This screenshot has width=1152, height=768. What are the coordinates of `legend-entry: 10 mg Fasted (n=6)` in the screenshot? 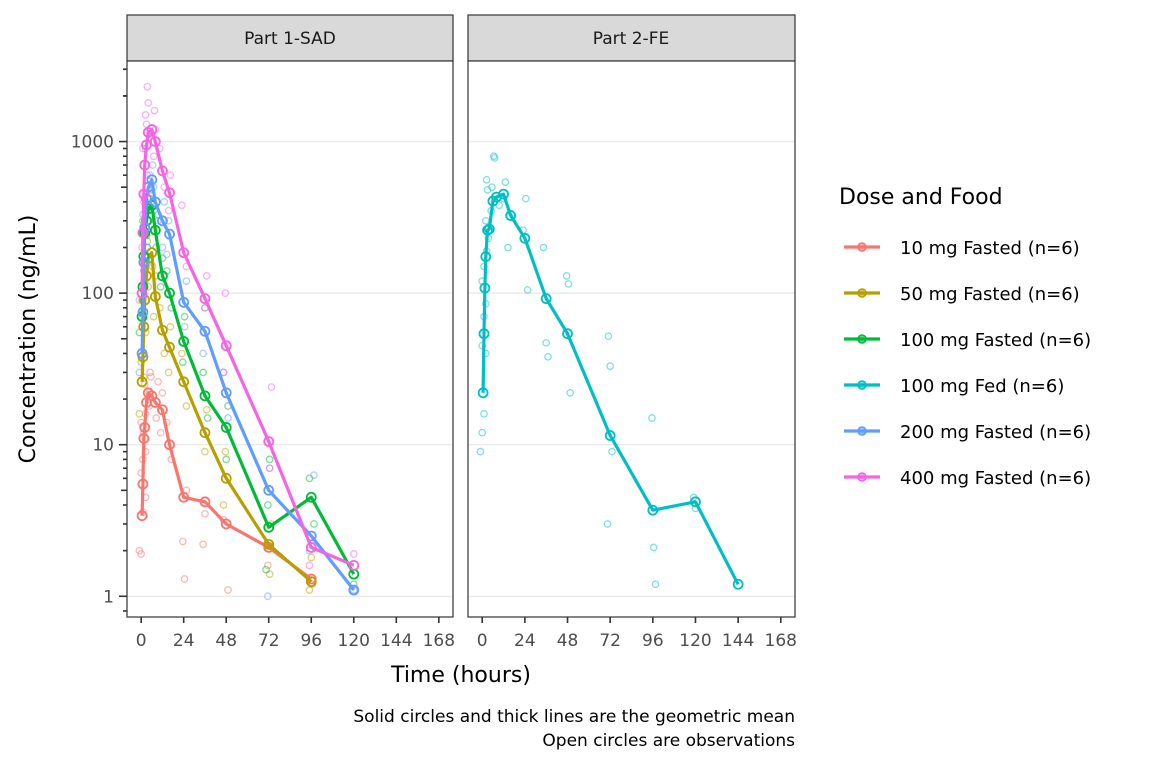 It's located at (962, 248).